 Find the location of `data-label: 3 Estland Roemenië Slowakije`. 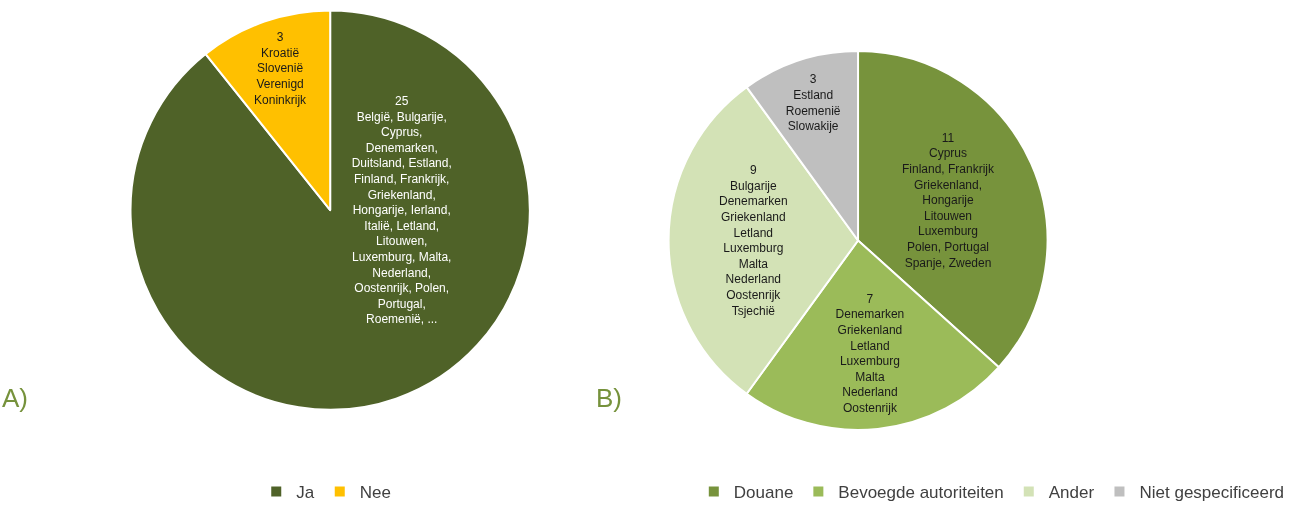

data-label: 3 Estland Roemenië Slowakije is located at coordinates (813, 103).